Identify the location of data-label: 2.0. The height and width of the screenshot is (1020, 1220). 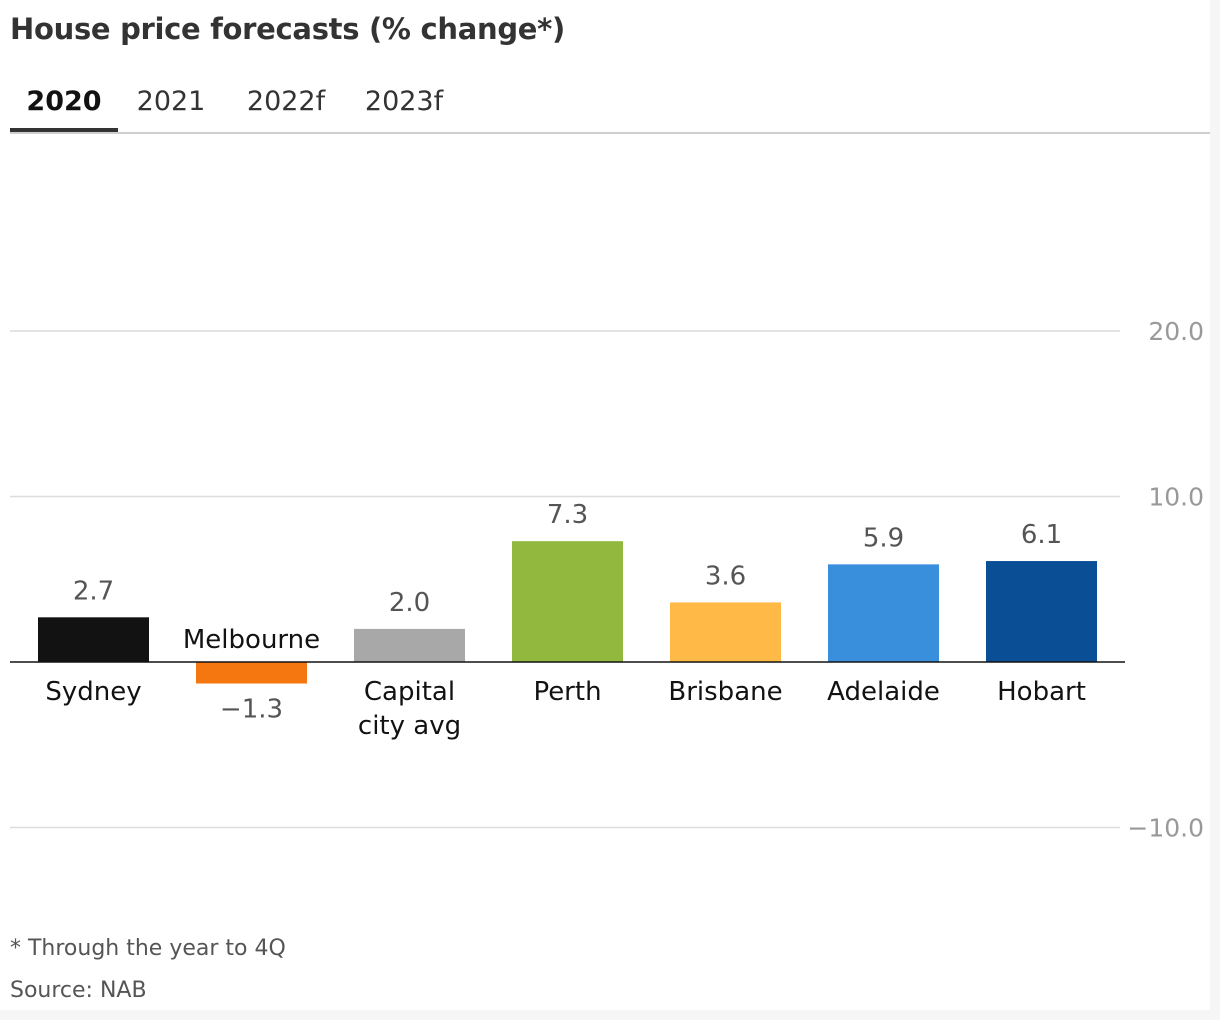
(409, 603).